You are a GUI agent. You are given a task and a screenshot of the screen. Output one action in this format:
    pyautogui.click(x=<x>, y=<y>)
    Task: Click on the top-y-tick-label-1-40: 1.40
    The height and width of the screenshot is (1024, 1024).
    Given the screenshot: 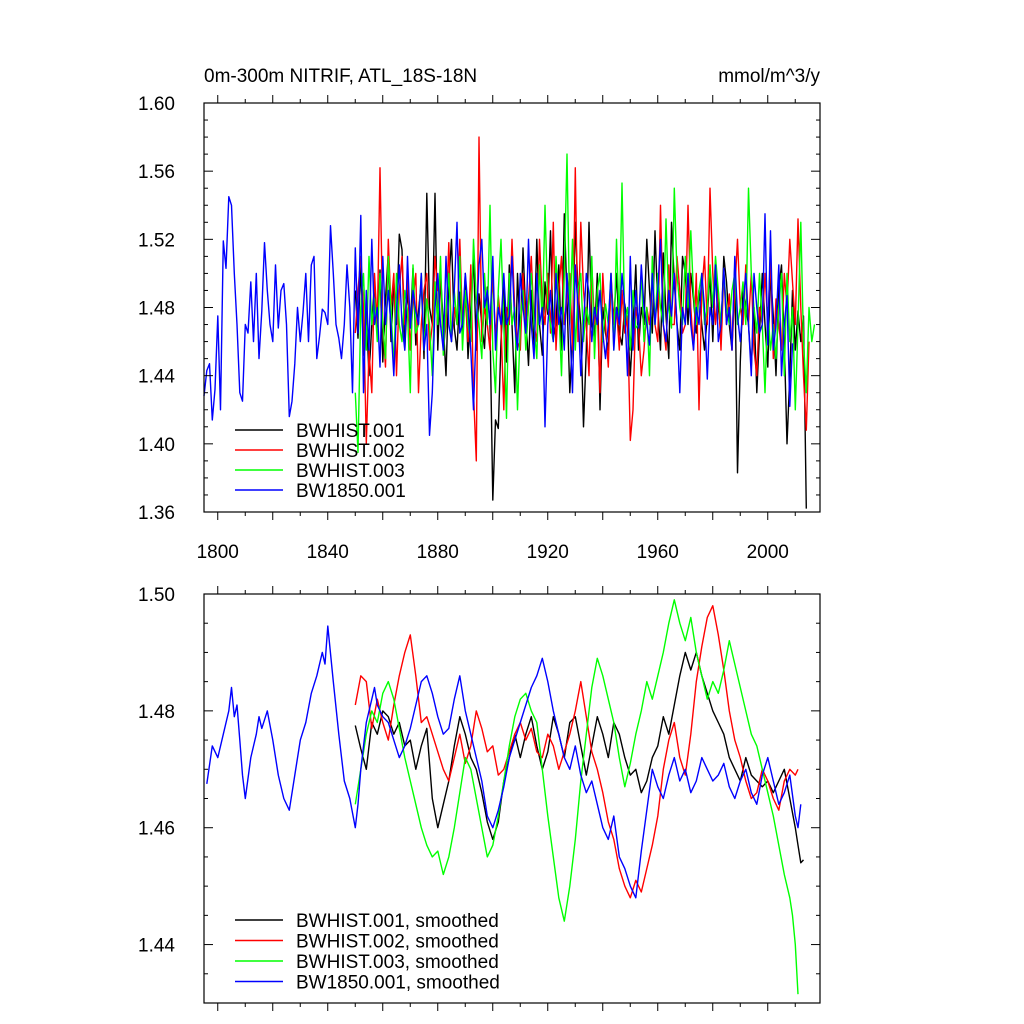 What is the action you would take?
    pyautogui.click(x=156, y=445)
    